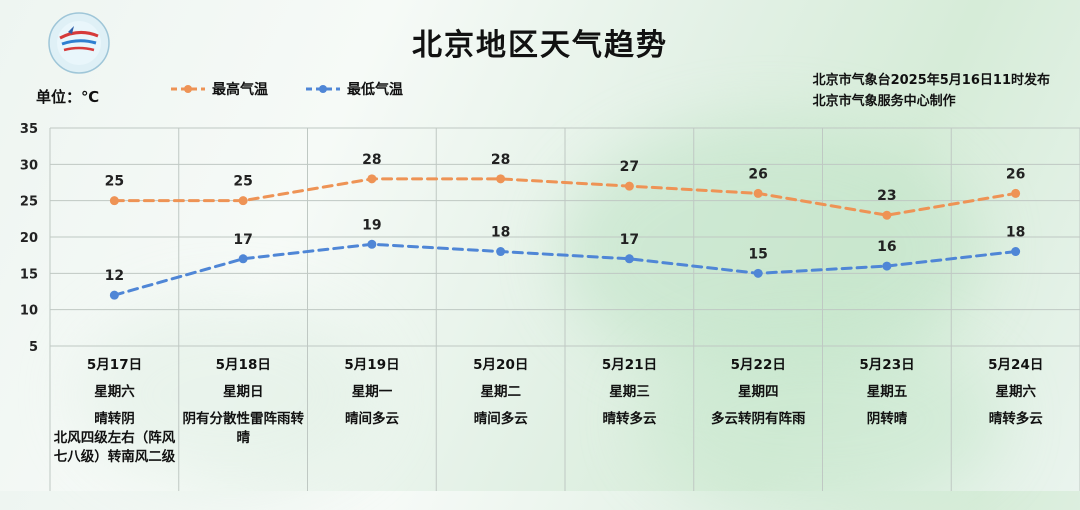  What do you see at coordinates (886, 247) in the screenshot?
I see `data-label-low: 16` at bounding box center [886, 247].